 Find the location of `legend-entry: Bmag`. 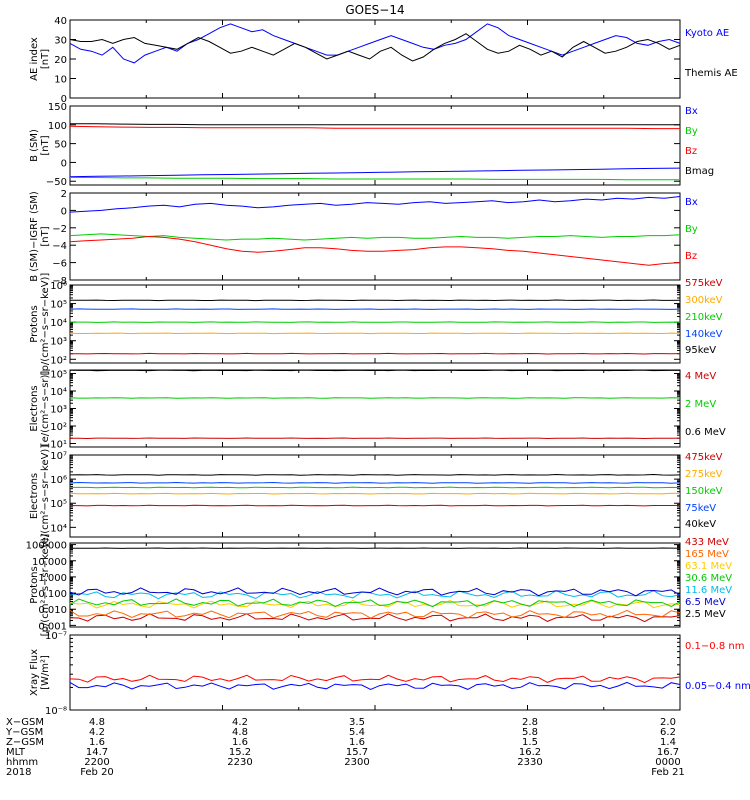

legend-entry: Bmag is located at coordinates (699, 171).